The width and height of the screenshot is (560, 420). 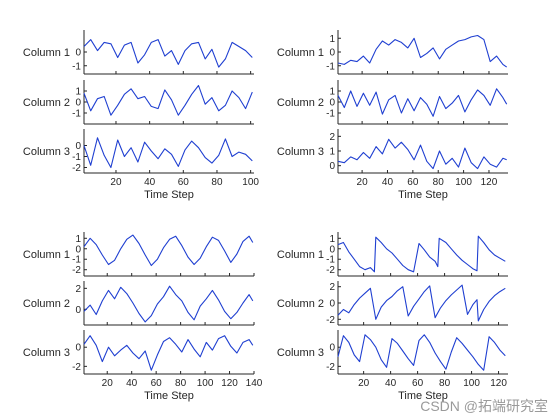 I want to click on x-tick-label: 140, so click(x=254, y=383).